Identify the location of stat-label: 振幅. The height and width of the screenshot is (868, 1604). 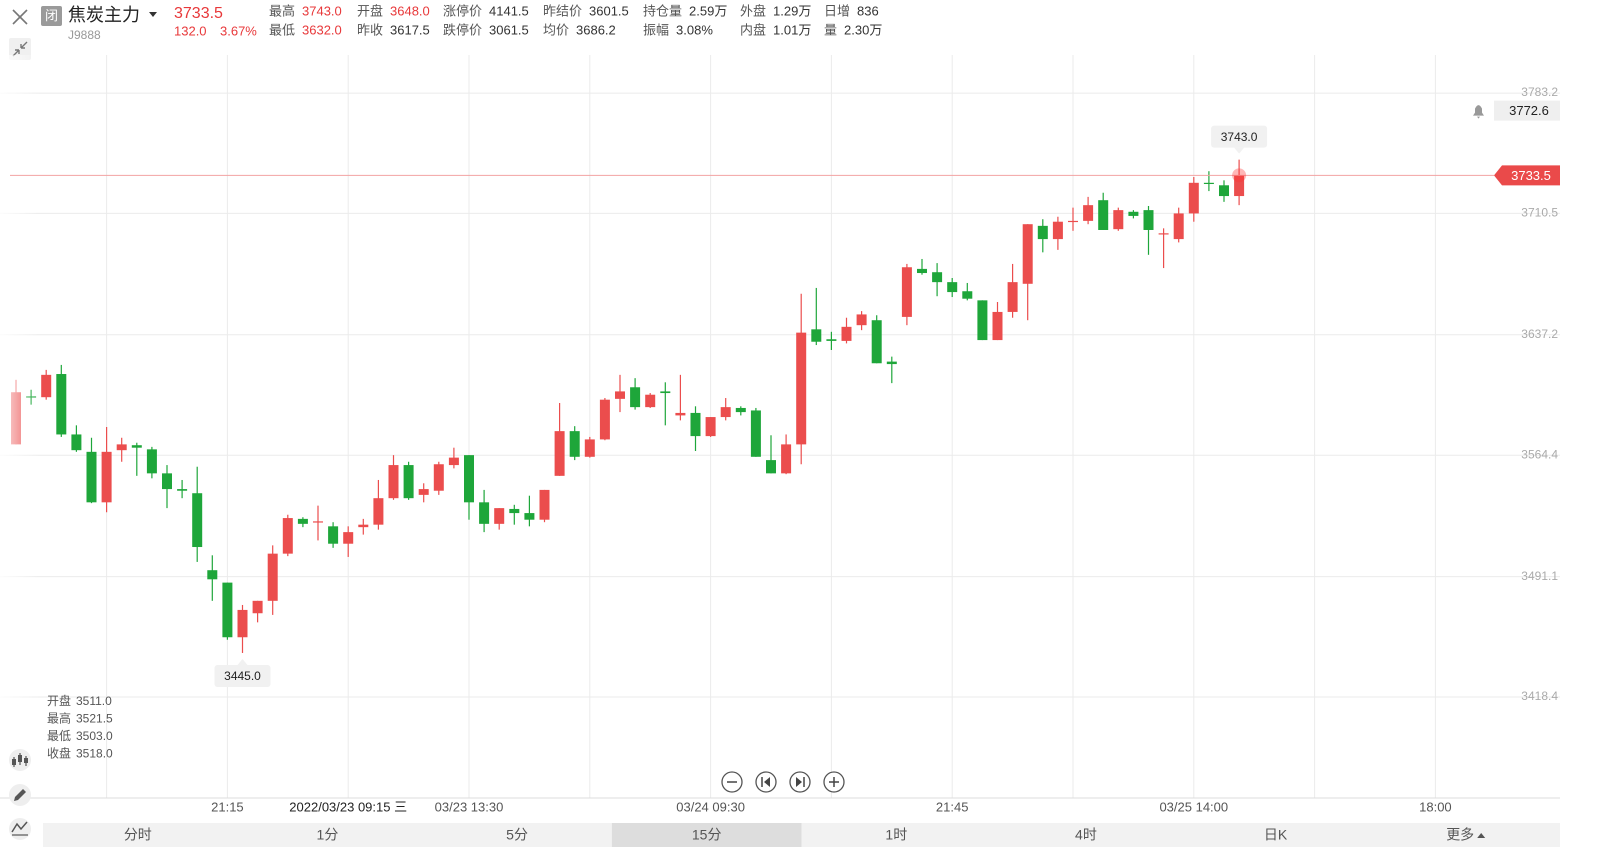
(656, 29).